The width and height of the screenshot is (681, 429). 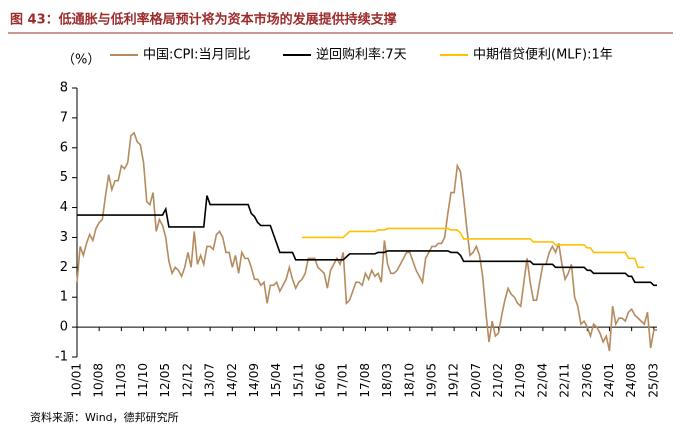 I want to click on x-tick-label: 23/06, so click(x=587, y=380).